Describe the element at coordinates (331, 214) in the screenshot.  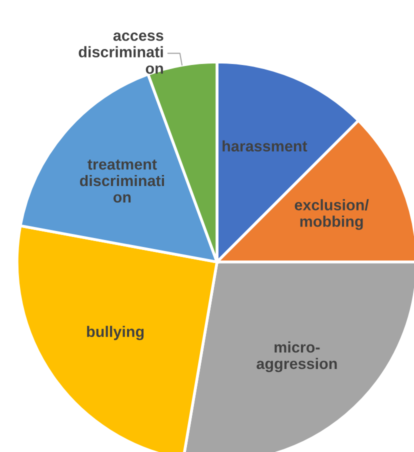
I see `slice-label: exclusion/ mobbing` at that location.